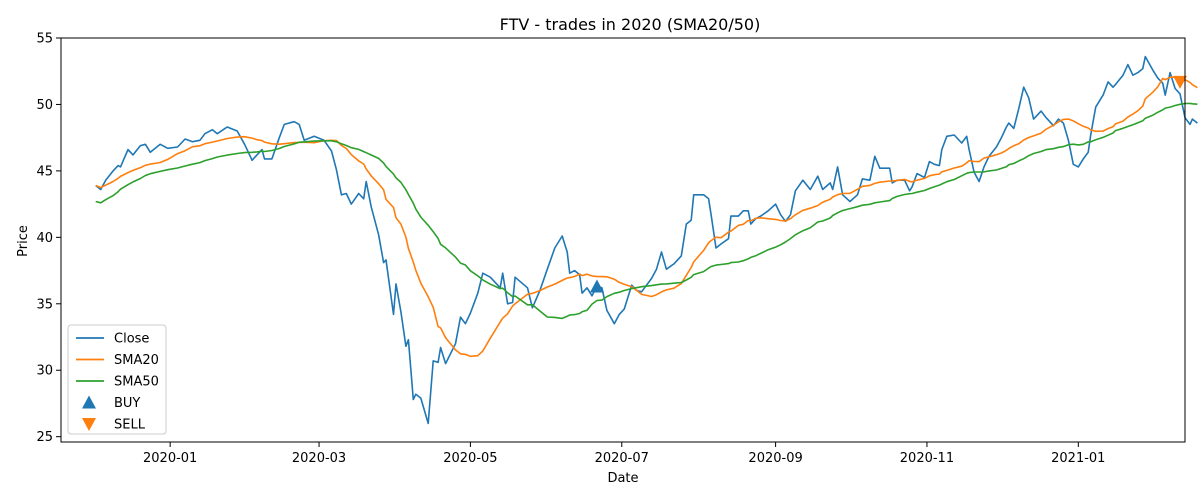 The image size is (1200, 500). I want to click on legend: Close SMA20 SMA50 BUY SELL, so click(117, 379).